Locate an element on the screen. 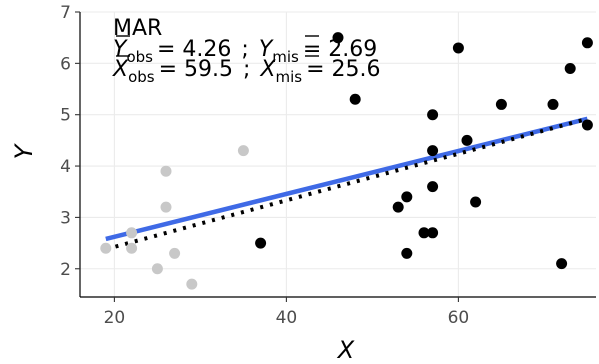 The width and height of the screenshot is (599, 364). sep-1: ; is located at coordinates (244, 49).